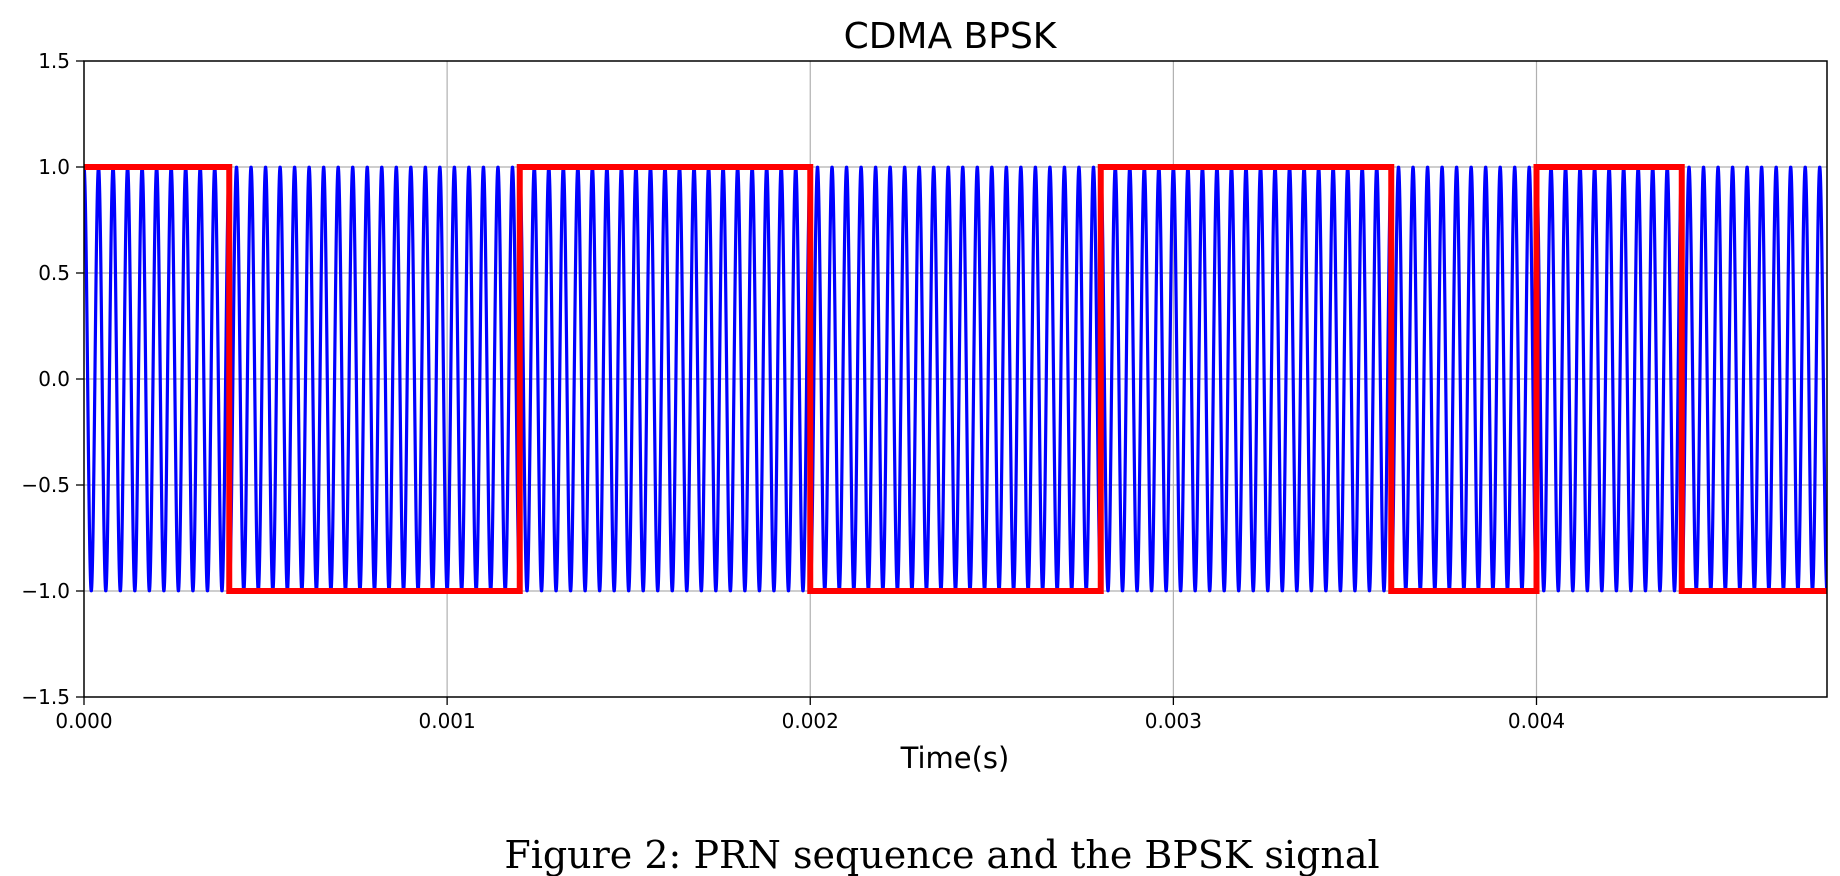 This screenshot has height=876, width=1840. What do you see at coordinates (54, 61) in the screenshot?
I see `y-tick-label: 1.5` at bounding box center [54, 61].